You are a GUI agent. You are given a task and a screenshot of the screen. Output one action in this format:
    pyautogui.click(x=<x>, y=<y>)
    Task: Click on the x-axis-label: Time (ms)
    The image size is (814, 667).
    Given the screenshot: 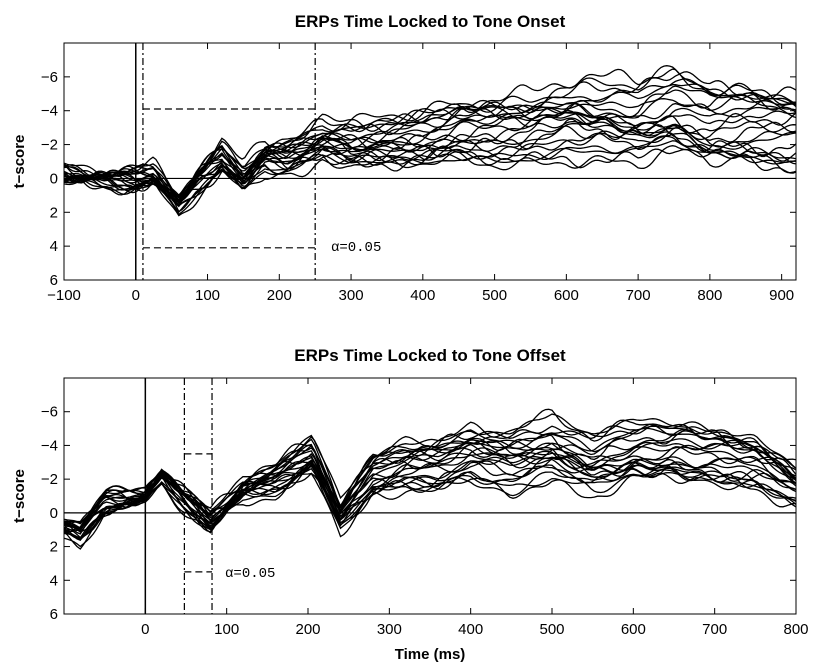 What is the action you would take?
    pyautogui.click(x=430, y=654)
    